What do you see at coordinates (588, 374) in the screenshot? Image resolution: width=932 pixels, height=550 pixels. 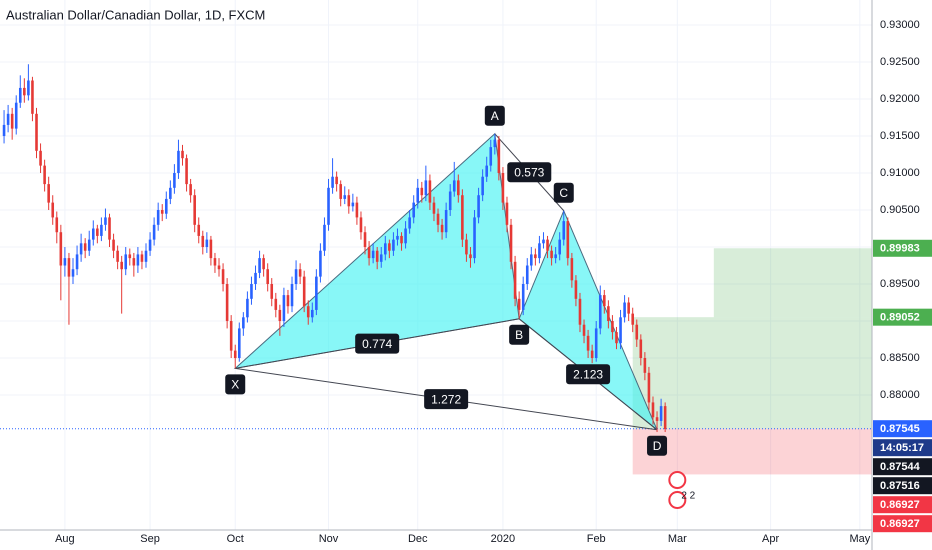 I see `ratio-label: 2.123` at bounding box center [588, 374].